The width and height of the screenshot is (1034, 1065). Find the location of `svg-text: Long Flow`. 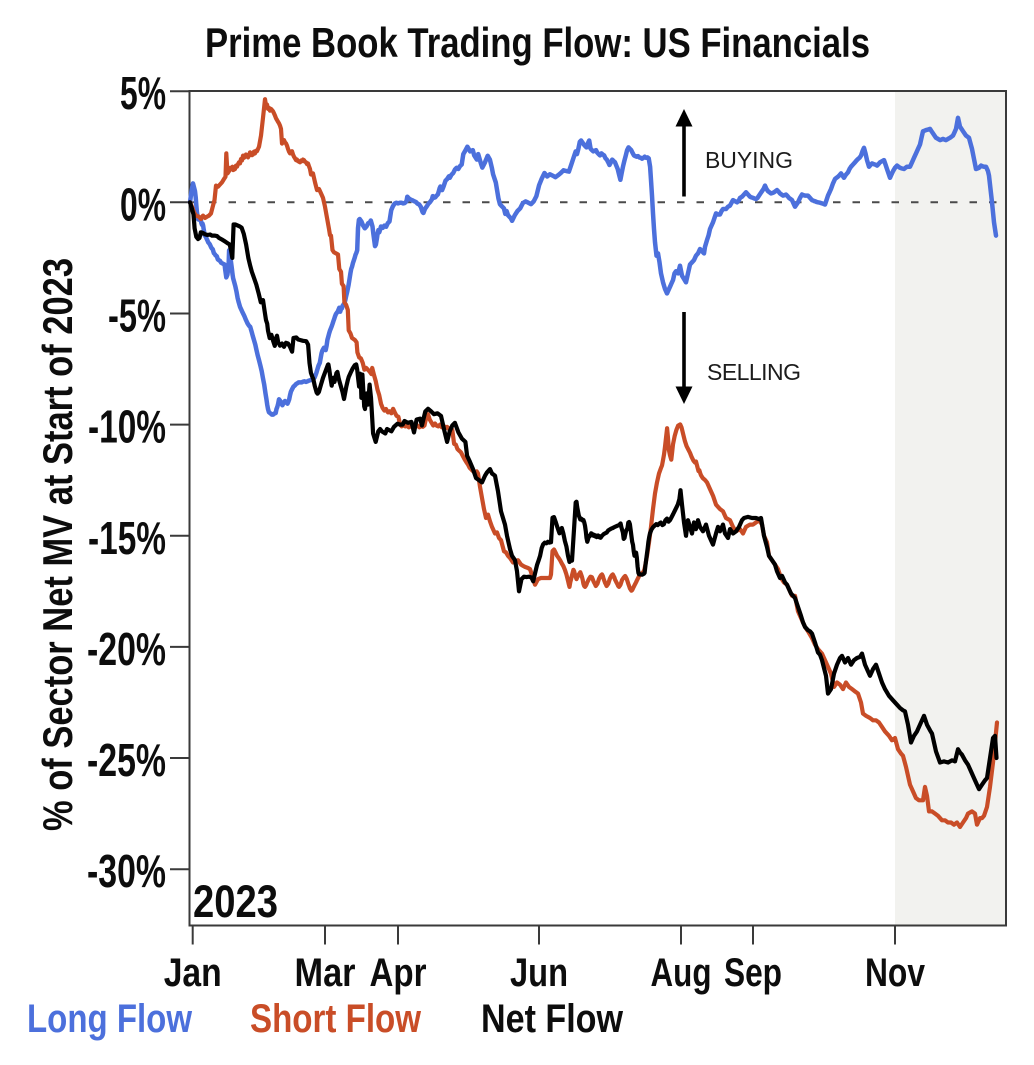

svg-text: Long Flow is located at coordinates (110, 1019).